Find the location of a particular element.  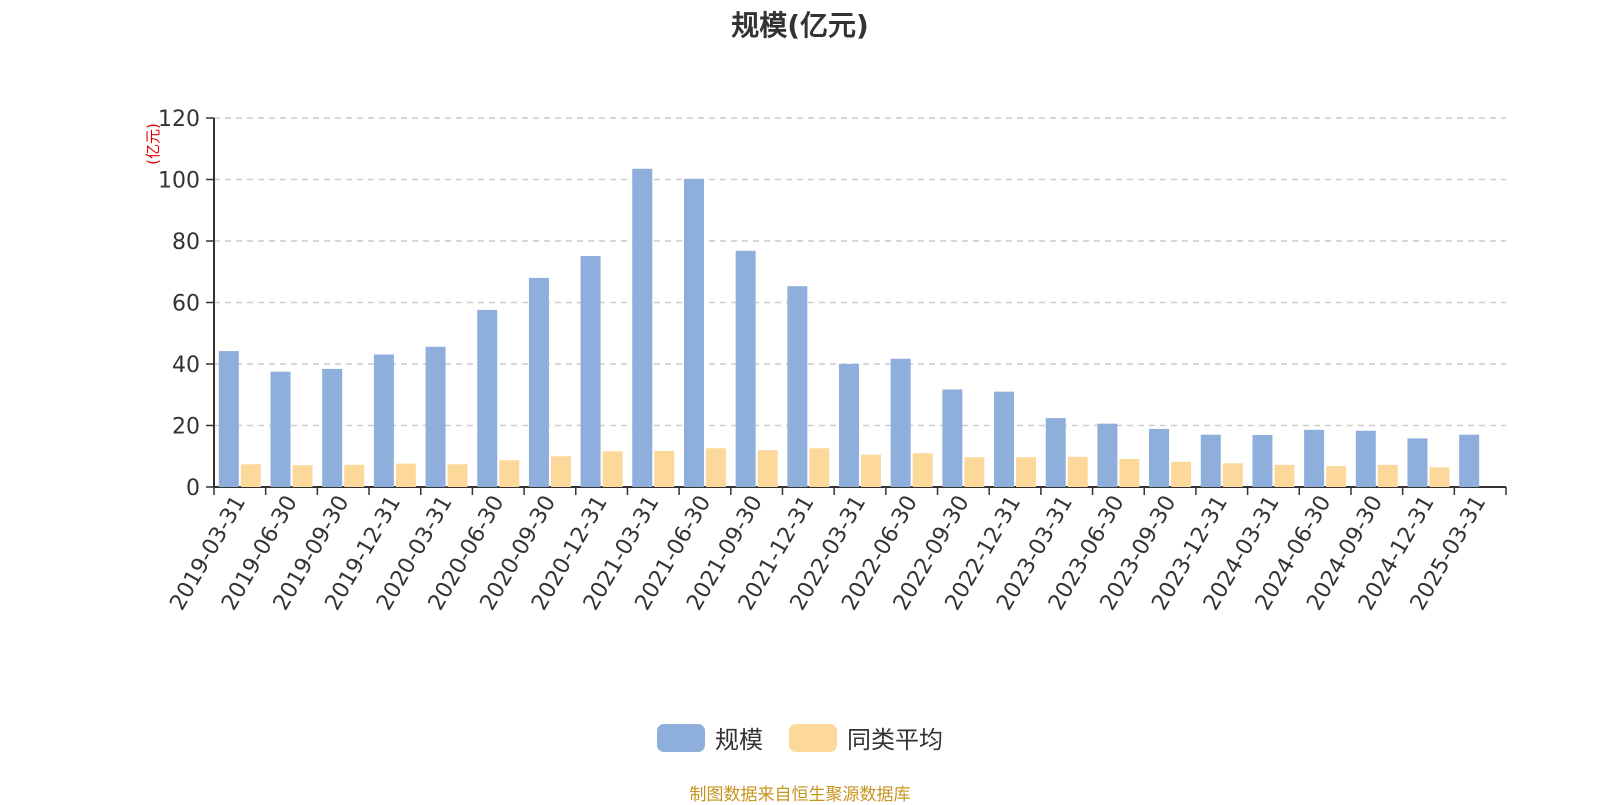

legend: 规模 同类平均 is located at coordinates (800, 737).